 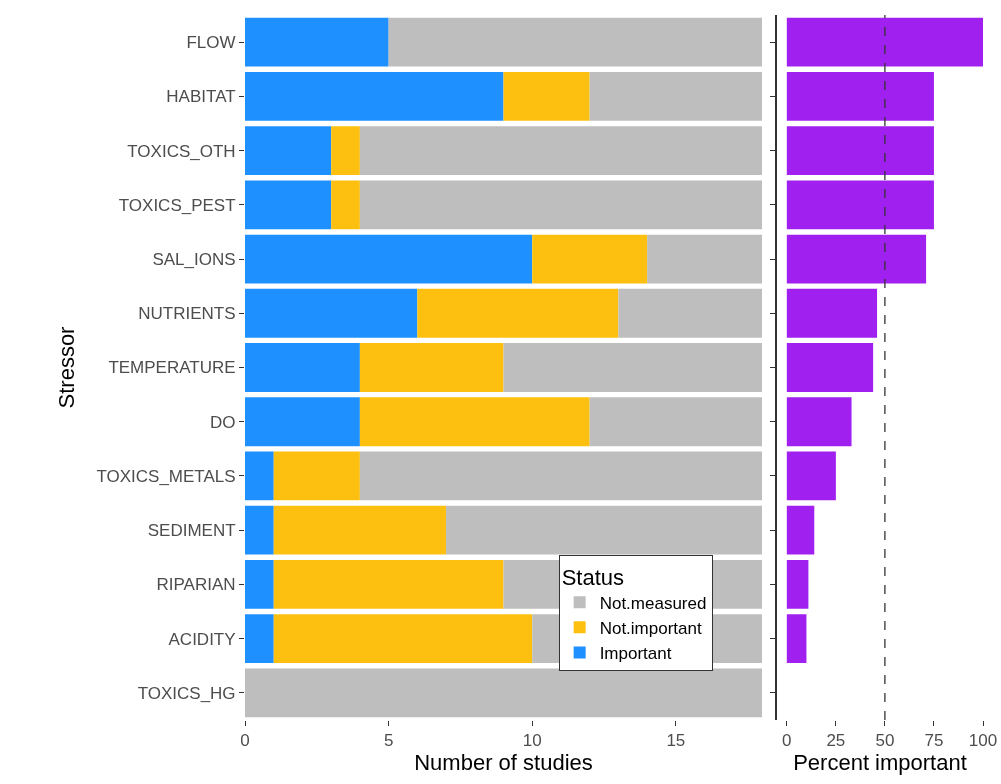 I want to click on y-tick-label: TOXICS_HG, so click(x=186, y=693).